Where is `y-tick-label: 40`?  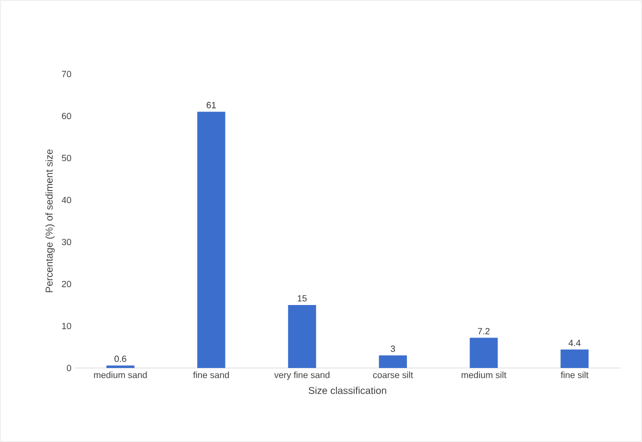
y-tick-label: 40 is located at coordinates (67, 200).